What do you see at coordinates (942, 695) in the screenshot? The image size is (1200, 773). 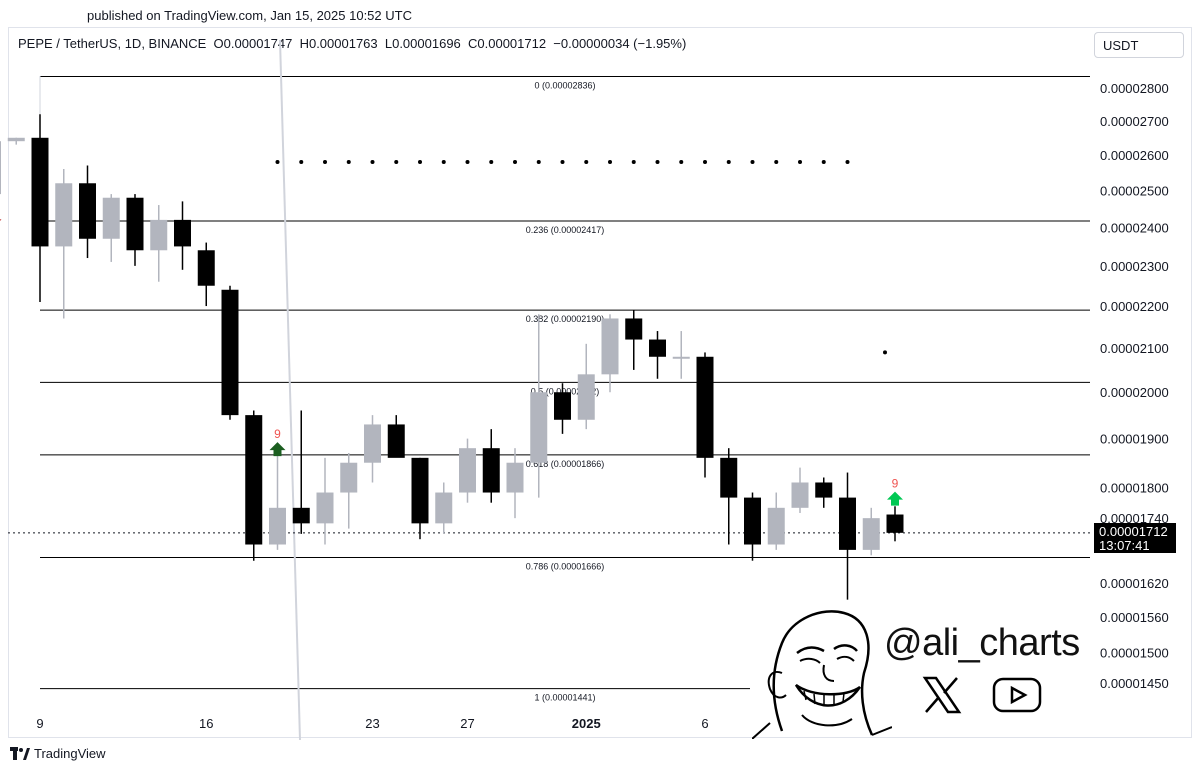 I see `x-social-icon` at bounding box center [942, 695].